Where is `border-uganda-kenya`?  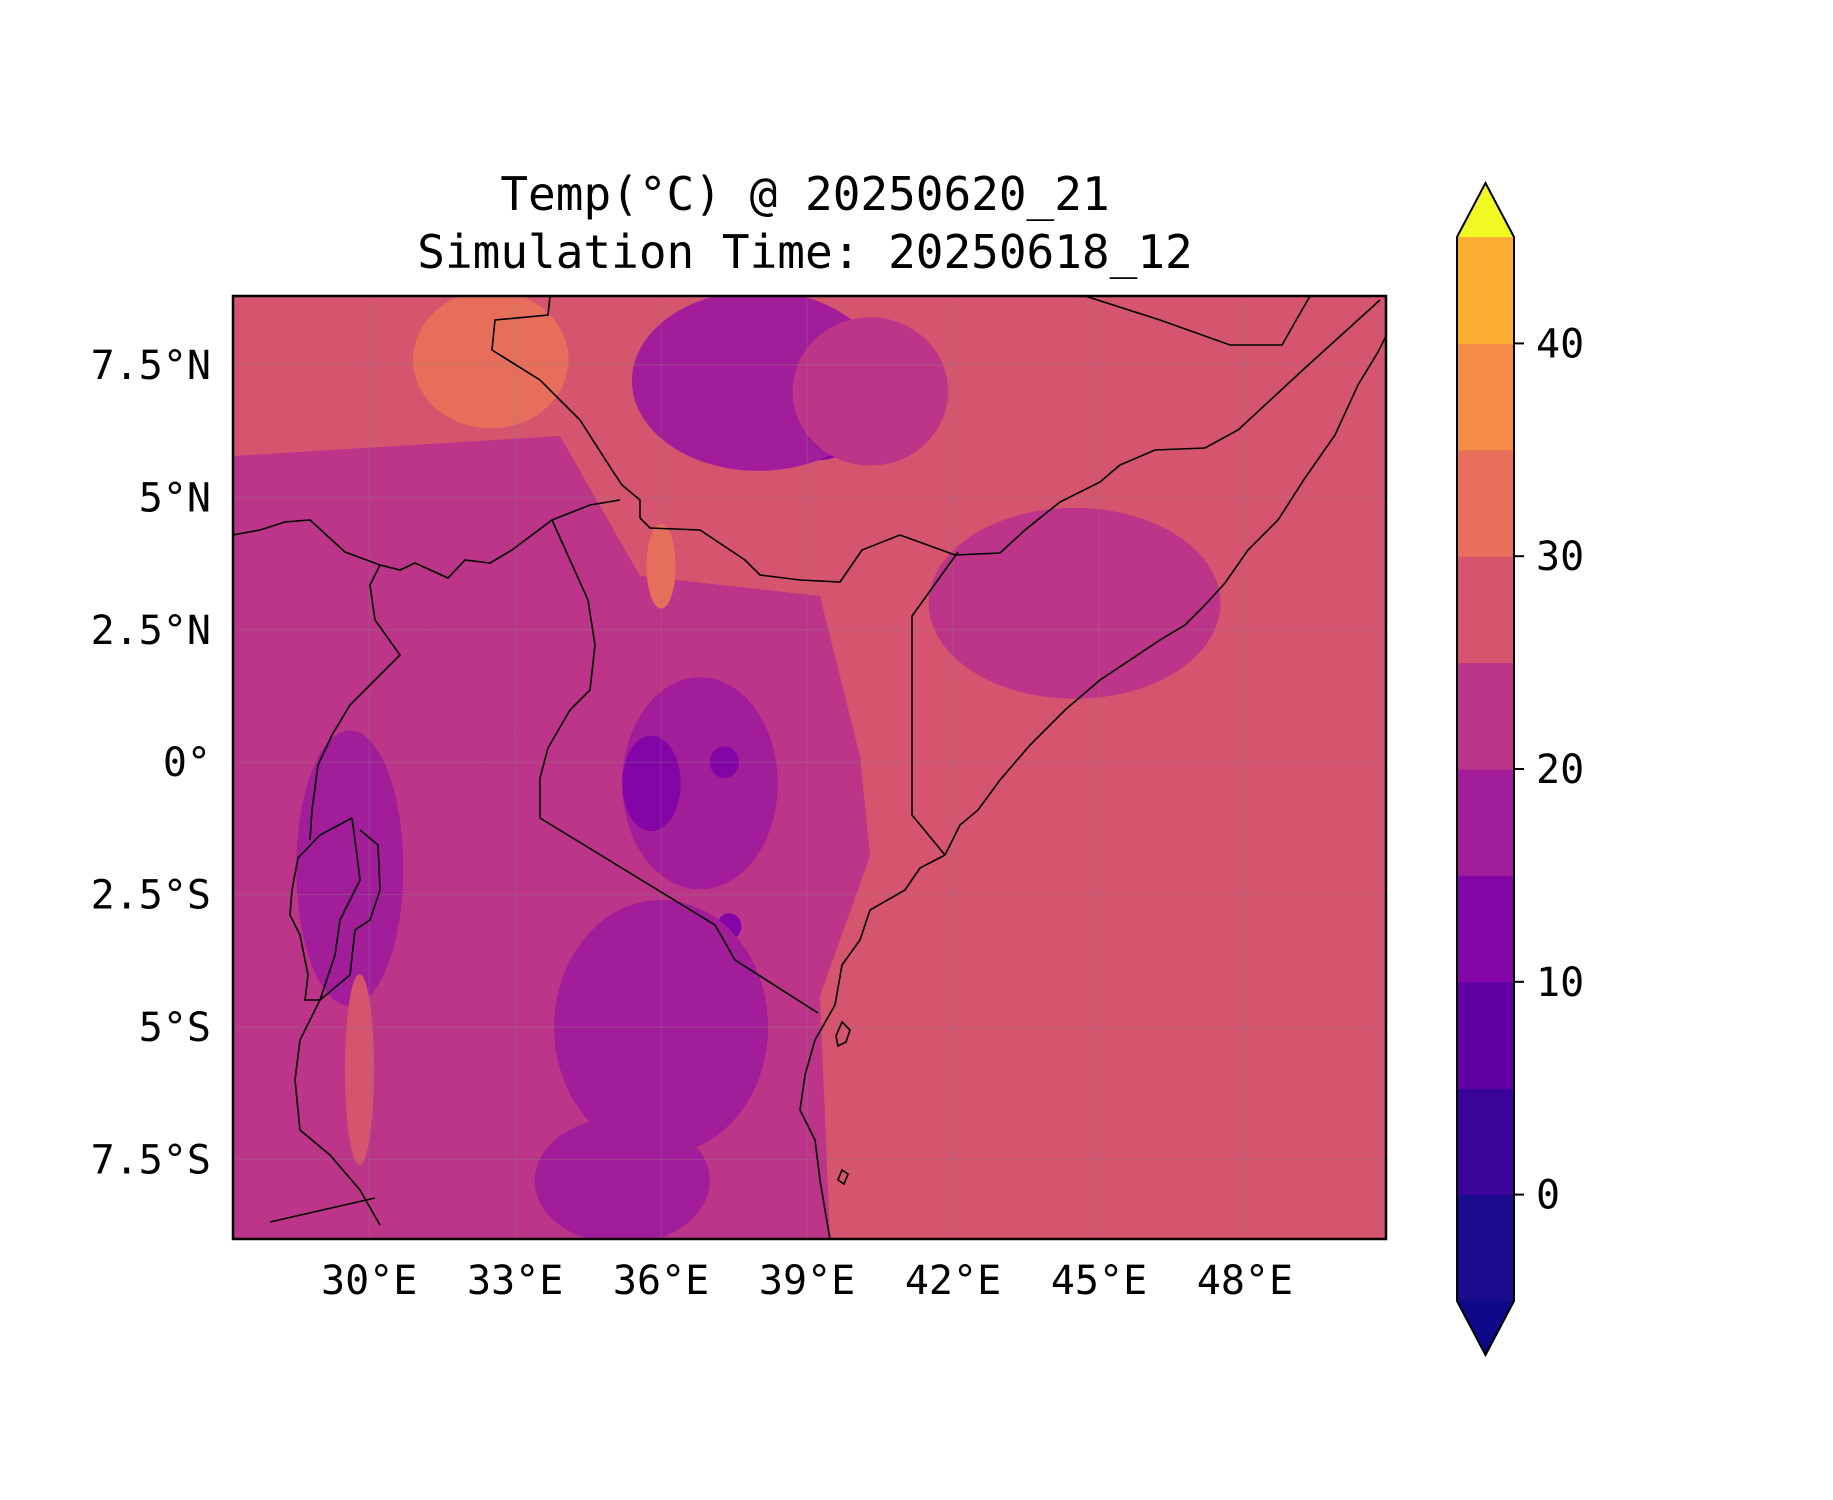 border-uganda-kenya is located at coordinates (567, 668).